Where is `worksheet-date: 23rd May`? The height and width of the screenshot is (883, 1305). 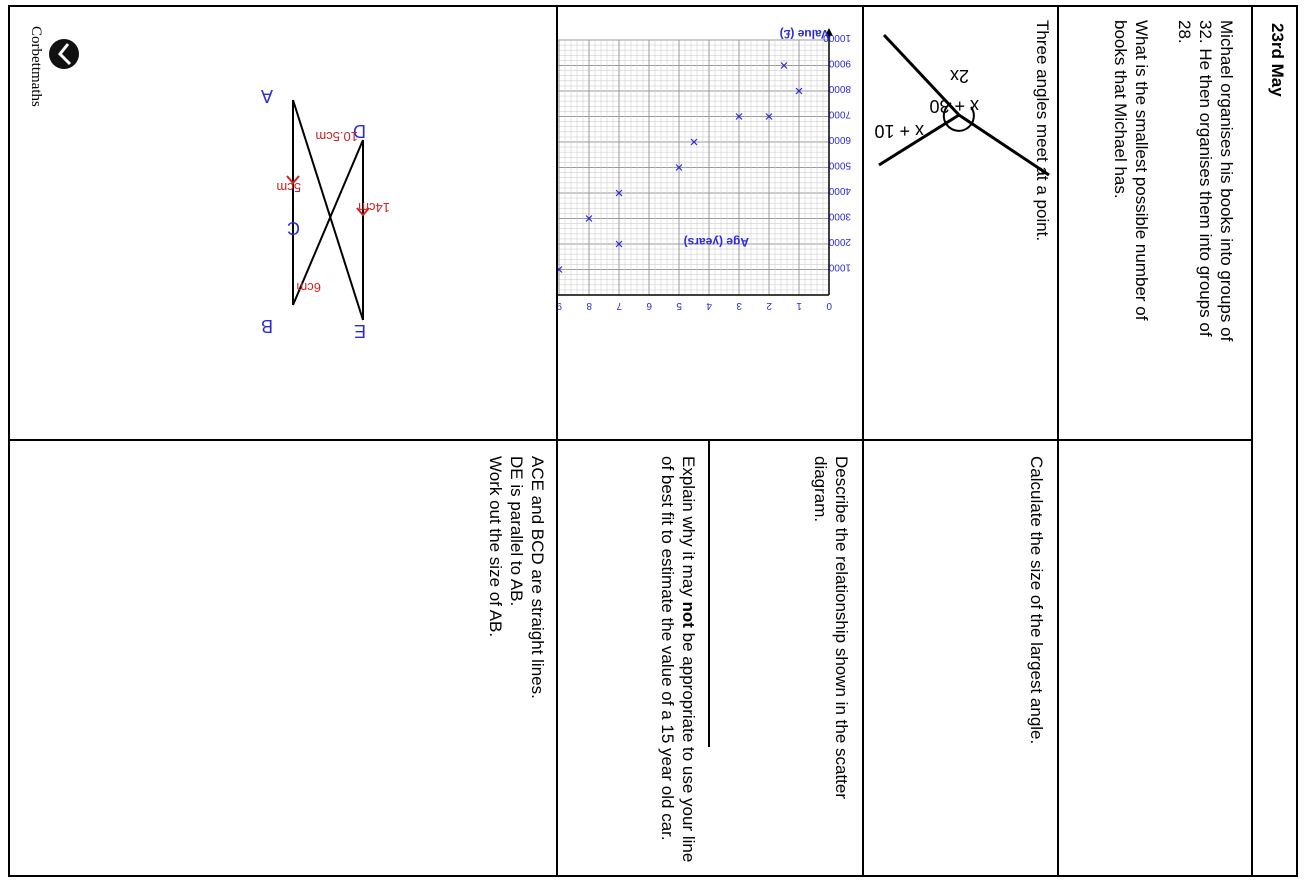
worksheet-date: 23rd May is located at coordinates (1277, 60).